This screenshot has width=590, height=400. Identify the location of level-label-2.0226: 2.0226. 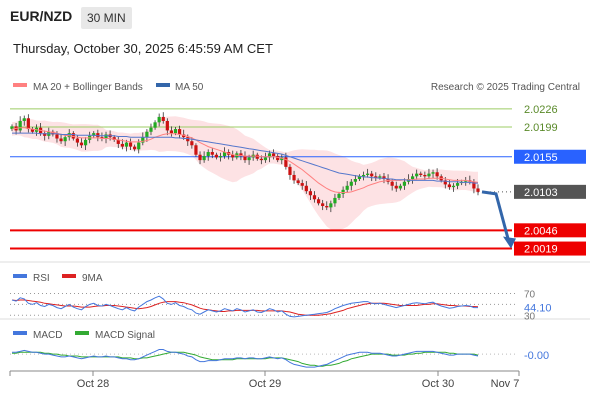
(541, 110).